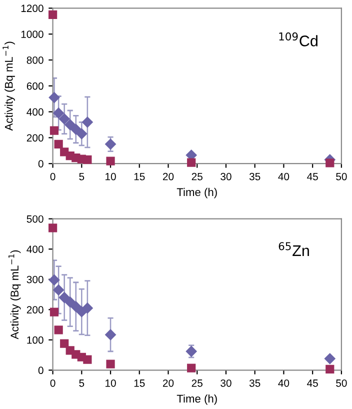  Describe the element at coordinates (35, 86) in the screenshot. I see `y-tick-label: 600` at that location.